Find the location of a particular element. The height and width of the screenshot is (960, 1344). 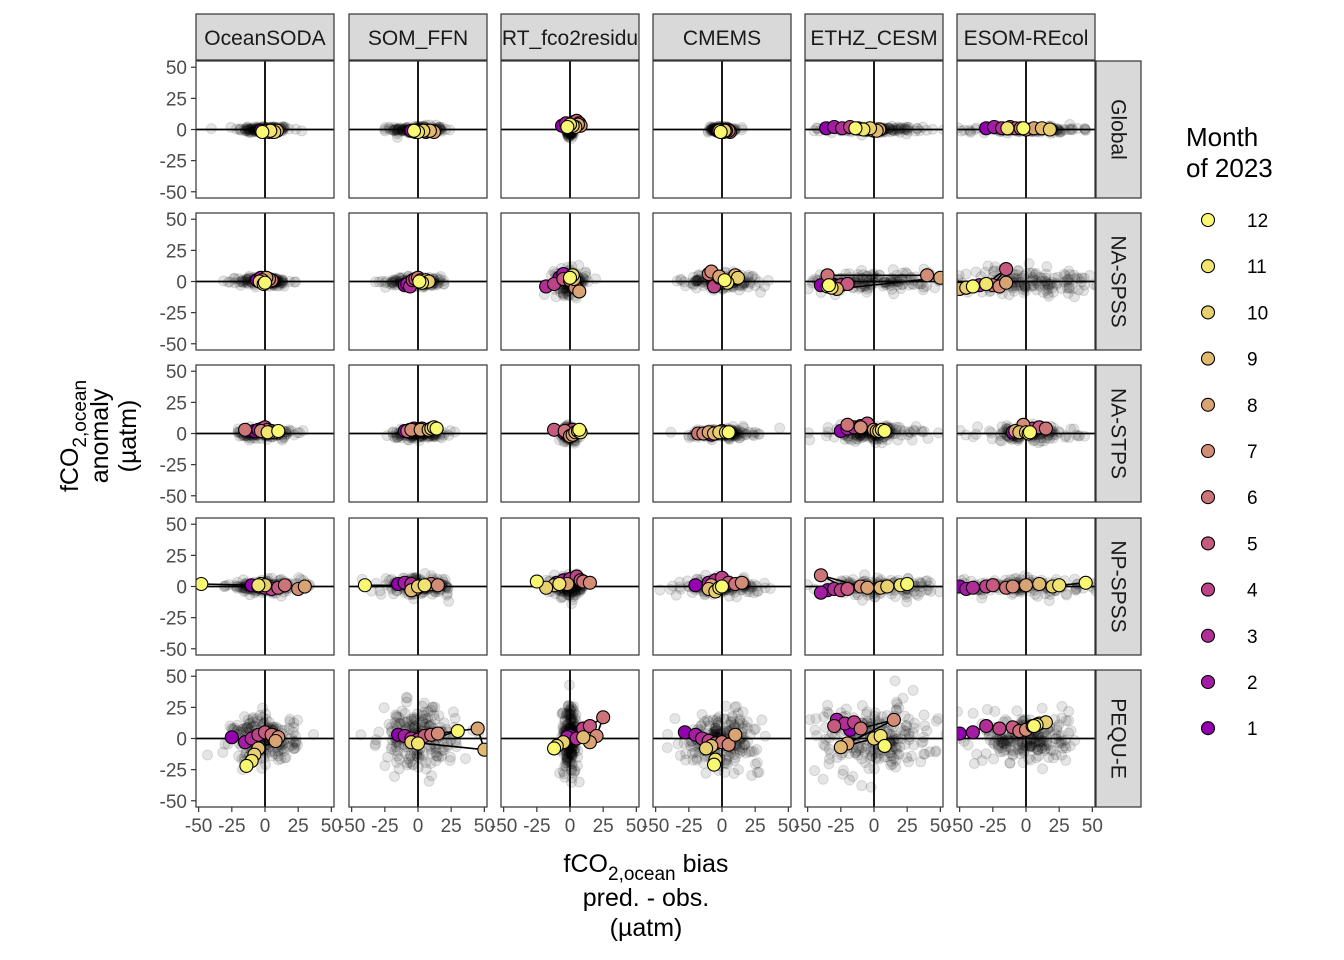

panel-NA-STPS-ETHZ_CESM is located at coordinates (874, 433).